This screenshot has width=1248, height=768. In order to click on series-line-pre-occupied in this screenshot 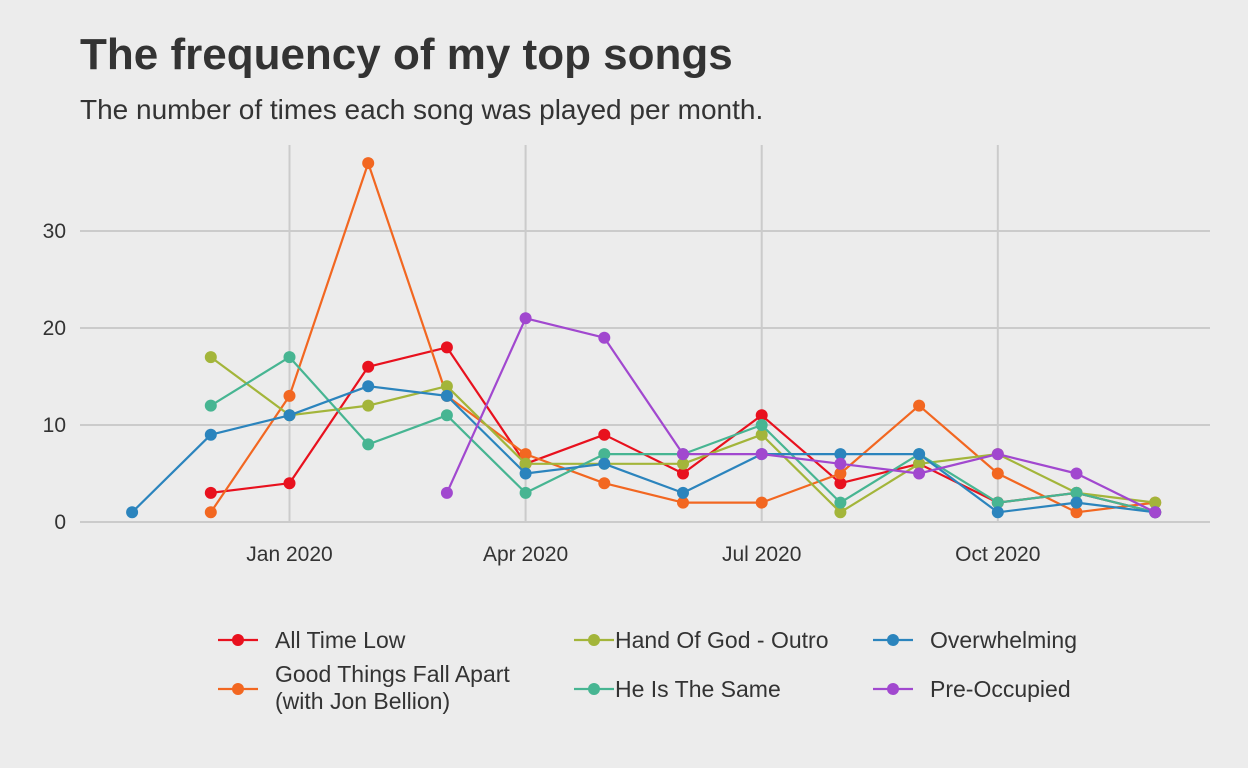, I will do `click(800, 415)`.